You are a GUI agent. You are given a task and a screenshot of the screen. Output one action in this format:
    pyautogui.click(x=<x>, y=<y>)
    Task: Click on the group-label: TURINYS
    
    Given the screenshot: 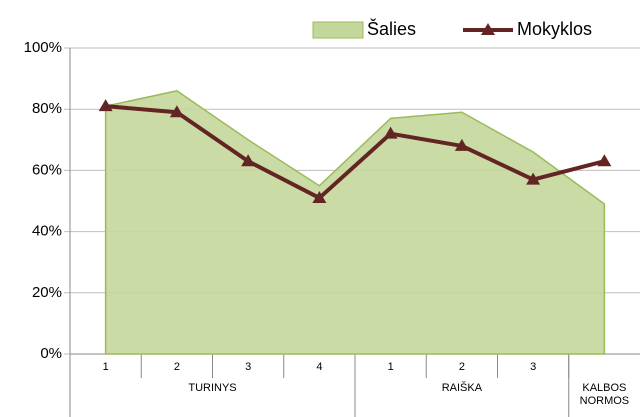 What is the action you would take?
    pyautogui.click(x=212, y=388)
    